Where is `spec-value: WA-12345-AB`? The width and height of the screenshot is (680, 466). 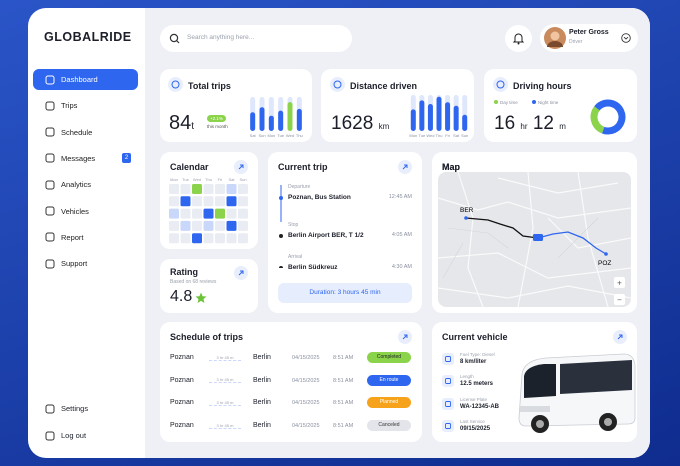 spec-value: WA-12345-AB is located at coordinates (480, 406).